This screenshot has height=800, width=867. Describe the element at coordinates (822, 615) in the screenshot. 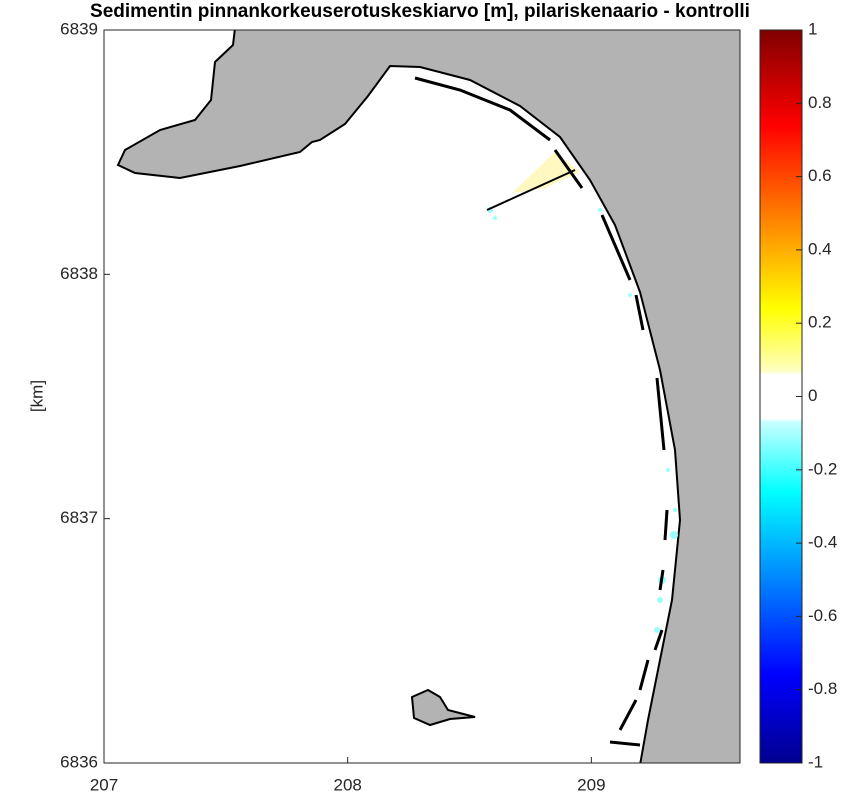

I see `colorbar-tick-label: -0.6` at that location.